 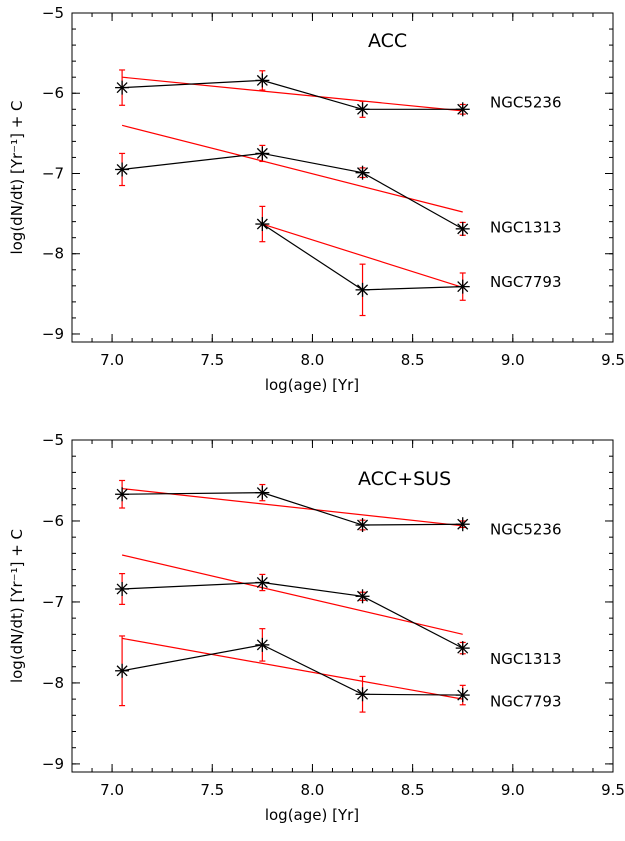 I want to click on panel-annotation: ACC+SUS, so click(x=404, y=479).